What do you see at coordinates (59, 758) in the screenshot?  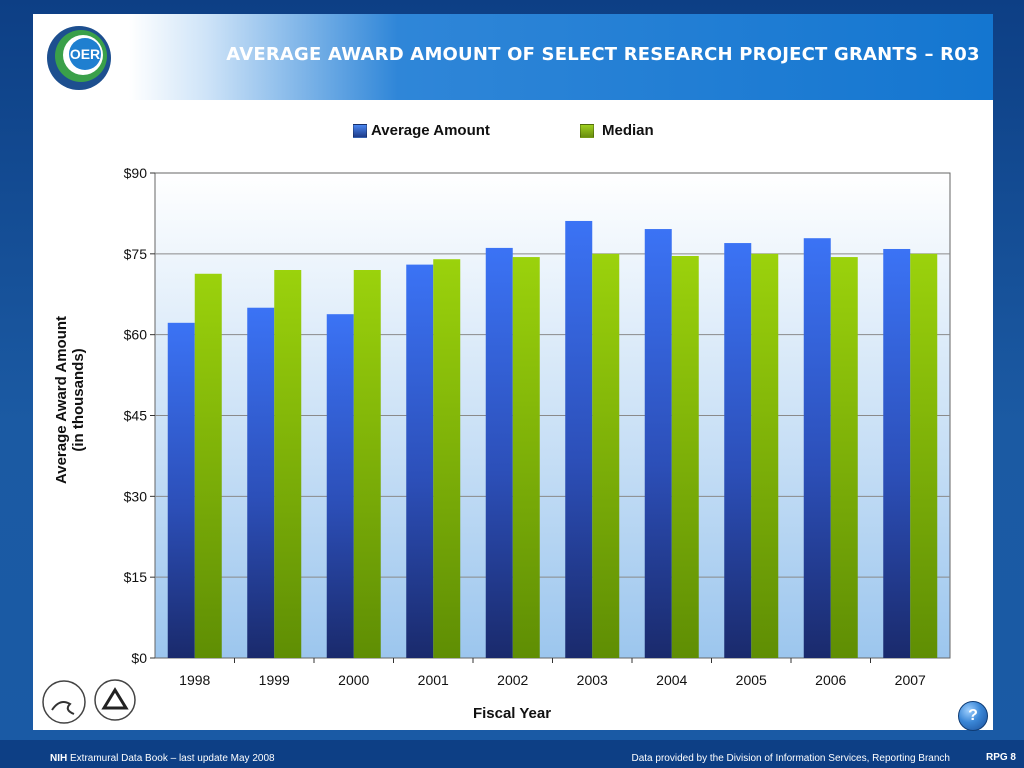 I see `footer-nih: NIH` at bounding box center [59, 758].